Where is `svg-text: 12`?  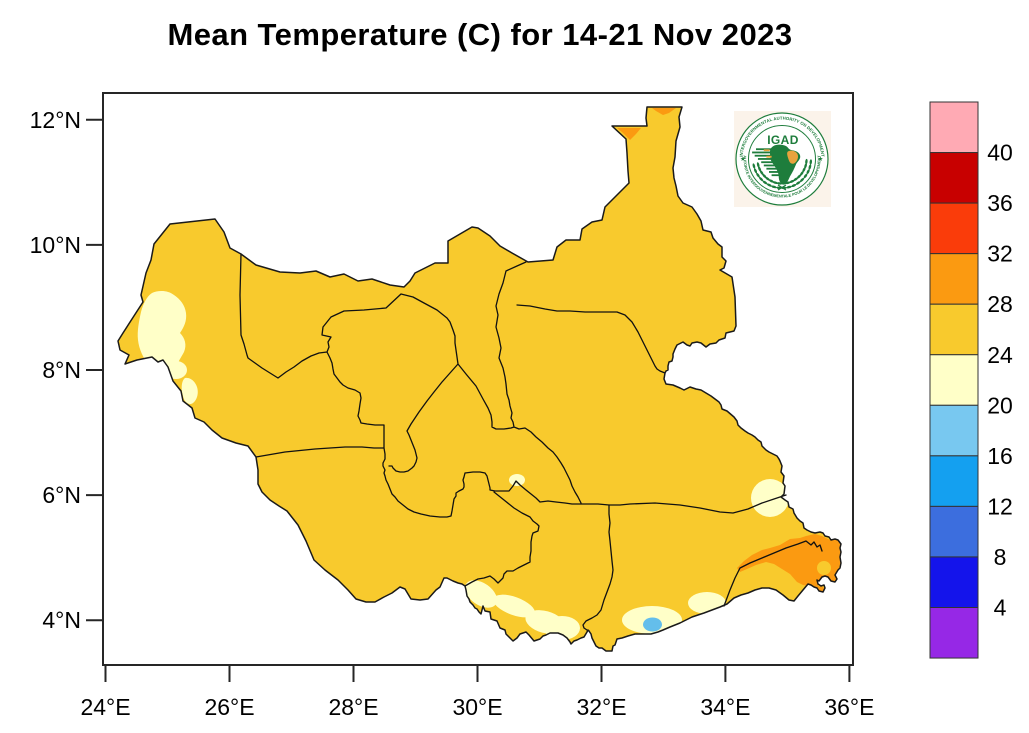 svg-text: 12 is located at coordinates (1000, 506).